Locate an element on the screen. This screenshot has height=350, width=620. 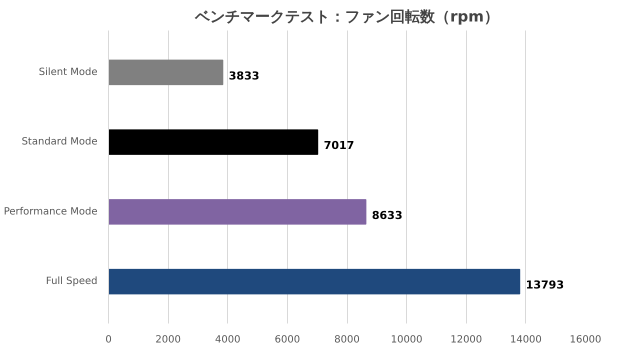
y-tick-label: Full Speed is located at coordinates (72, 282).